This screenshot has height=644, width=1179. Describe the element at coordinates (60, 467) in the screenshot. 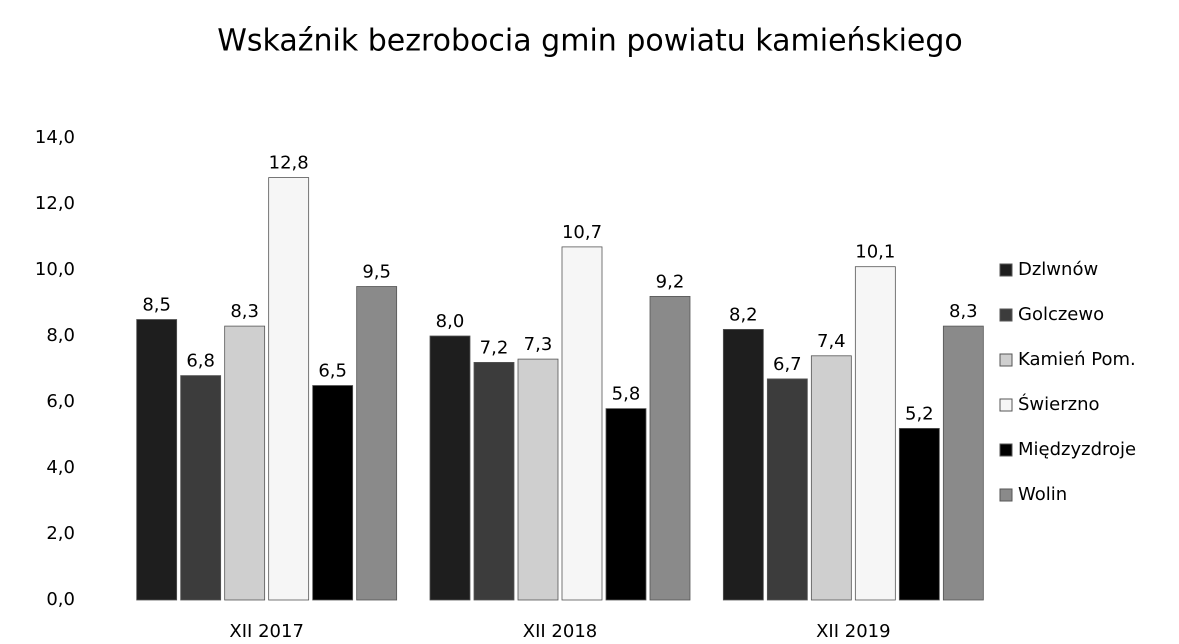

I see `y-tick-label: 4,0` at that location.